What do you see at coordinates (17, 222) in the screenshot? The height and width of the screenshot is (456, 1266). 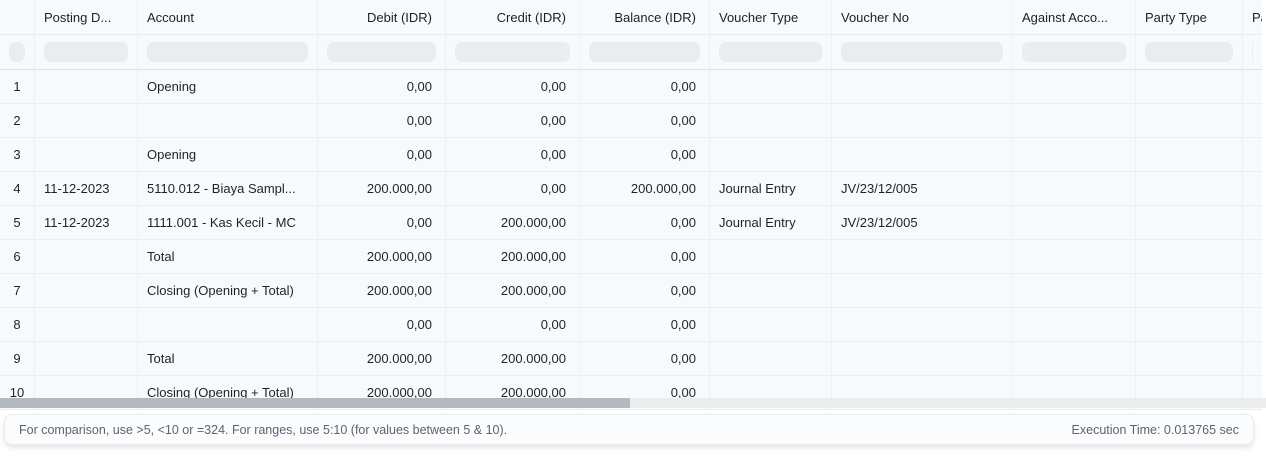 I see `cell-idx: 5` at bounding box center [17, 222].